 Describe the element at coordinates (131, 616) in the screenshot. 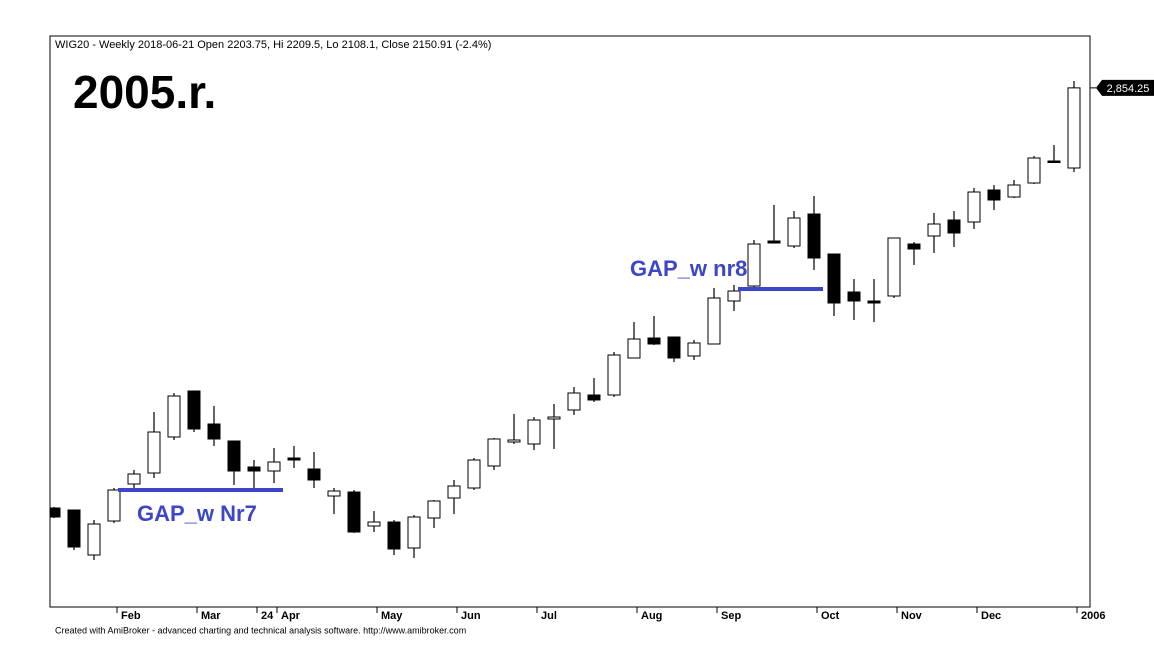

I see `x-tick-label: Feb` at that location.